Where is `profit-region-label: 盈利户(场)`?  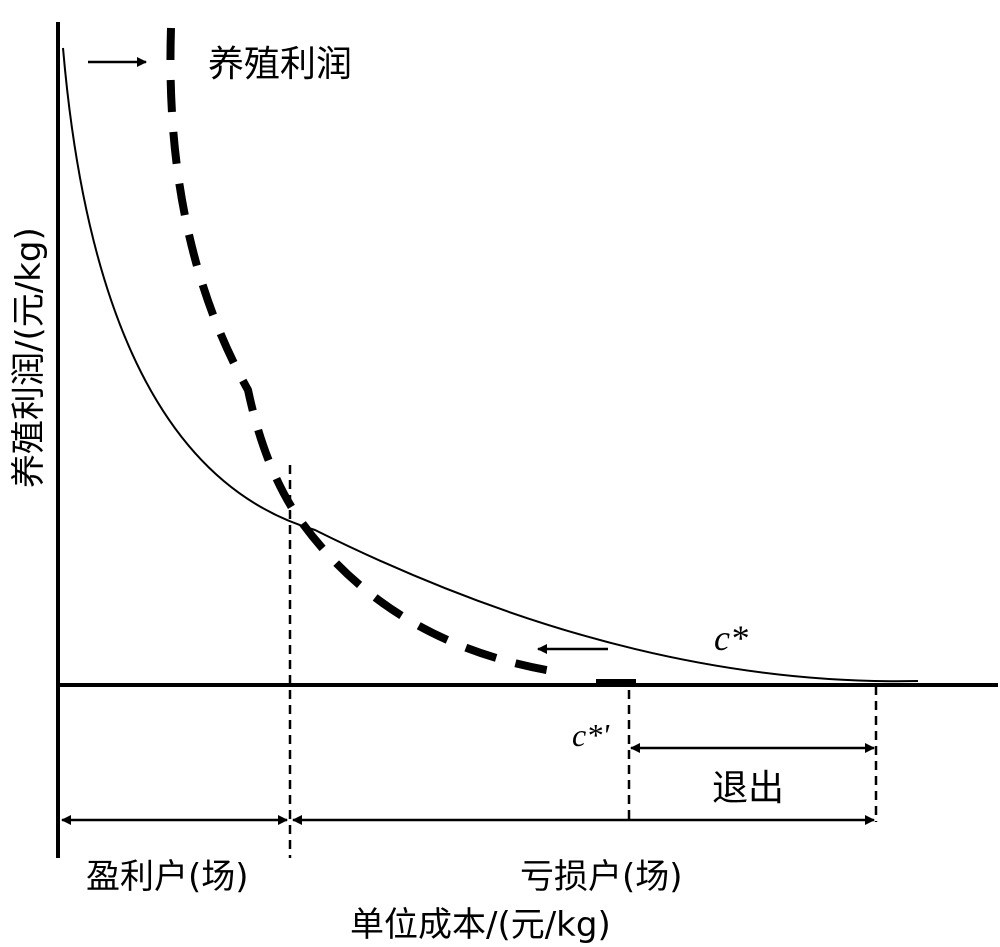 profit-region-label: 盈利户(场) is located at coordinates (167, 877).